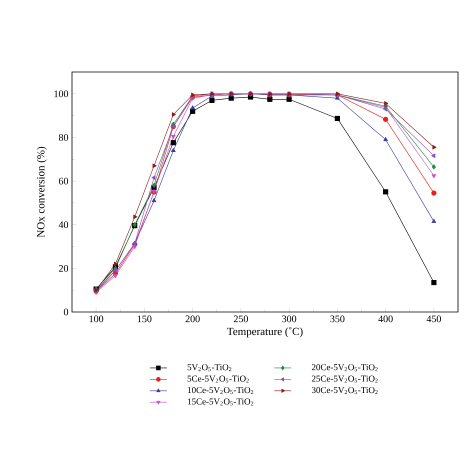 This screenshot has width=474, height=474. Describe the element at coordinates (63, 181) in the screenshot. I see `y-tick-label: 60` at that location.